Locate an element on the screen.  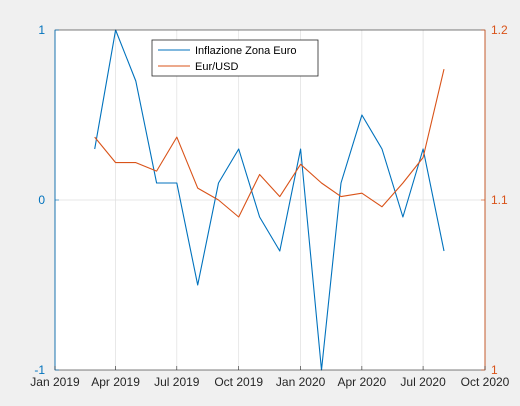
y-right-tick-label: 1.1 is located at coordinates (499, 200).